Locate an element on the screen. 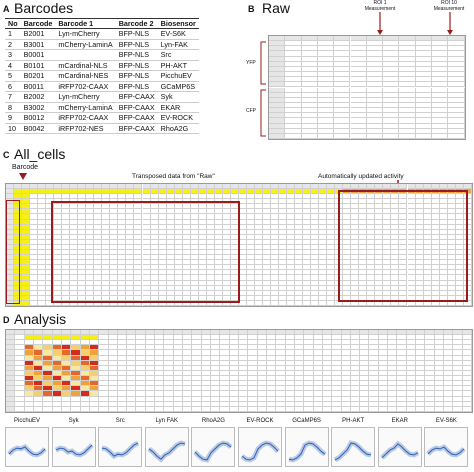 This screenshot has height=472, width=474. barcodes-cell: B0042 is located at coordinates (38, 128).